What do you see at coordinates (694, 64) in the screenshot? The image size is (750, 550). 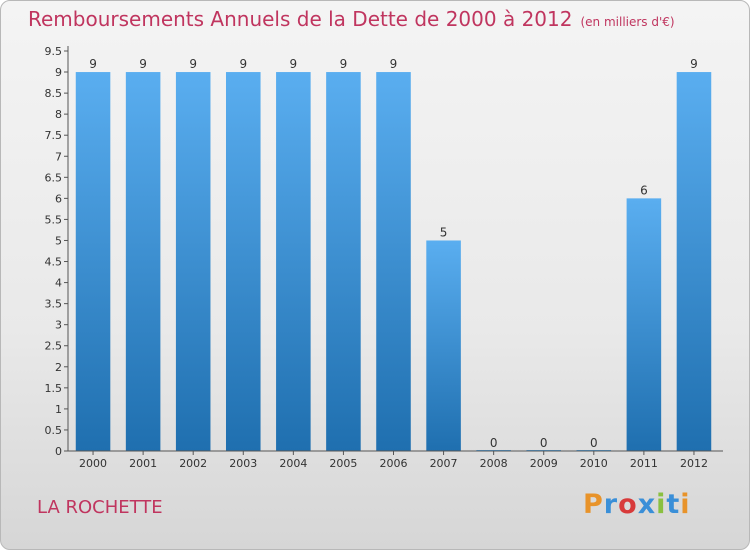 I see `data-label-2012: 9` at bounding box center [694, 64].